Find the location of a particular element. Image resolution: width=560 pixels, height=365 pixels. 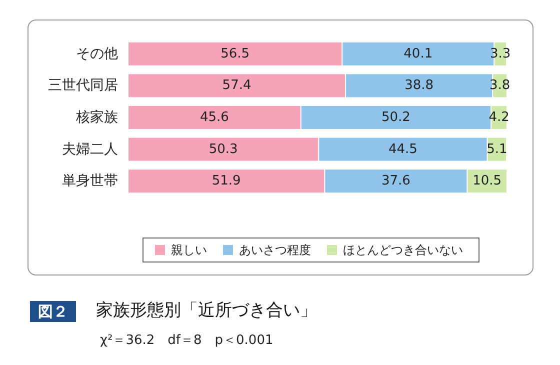

data-label: 50.2 is located at coordinates (395, 117).